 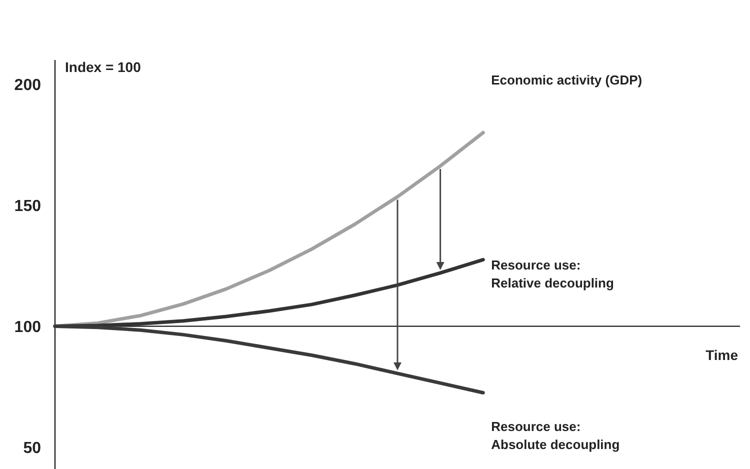 I want to click on text: Economic activity (GDP), so click(x=566, y=80).